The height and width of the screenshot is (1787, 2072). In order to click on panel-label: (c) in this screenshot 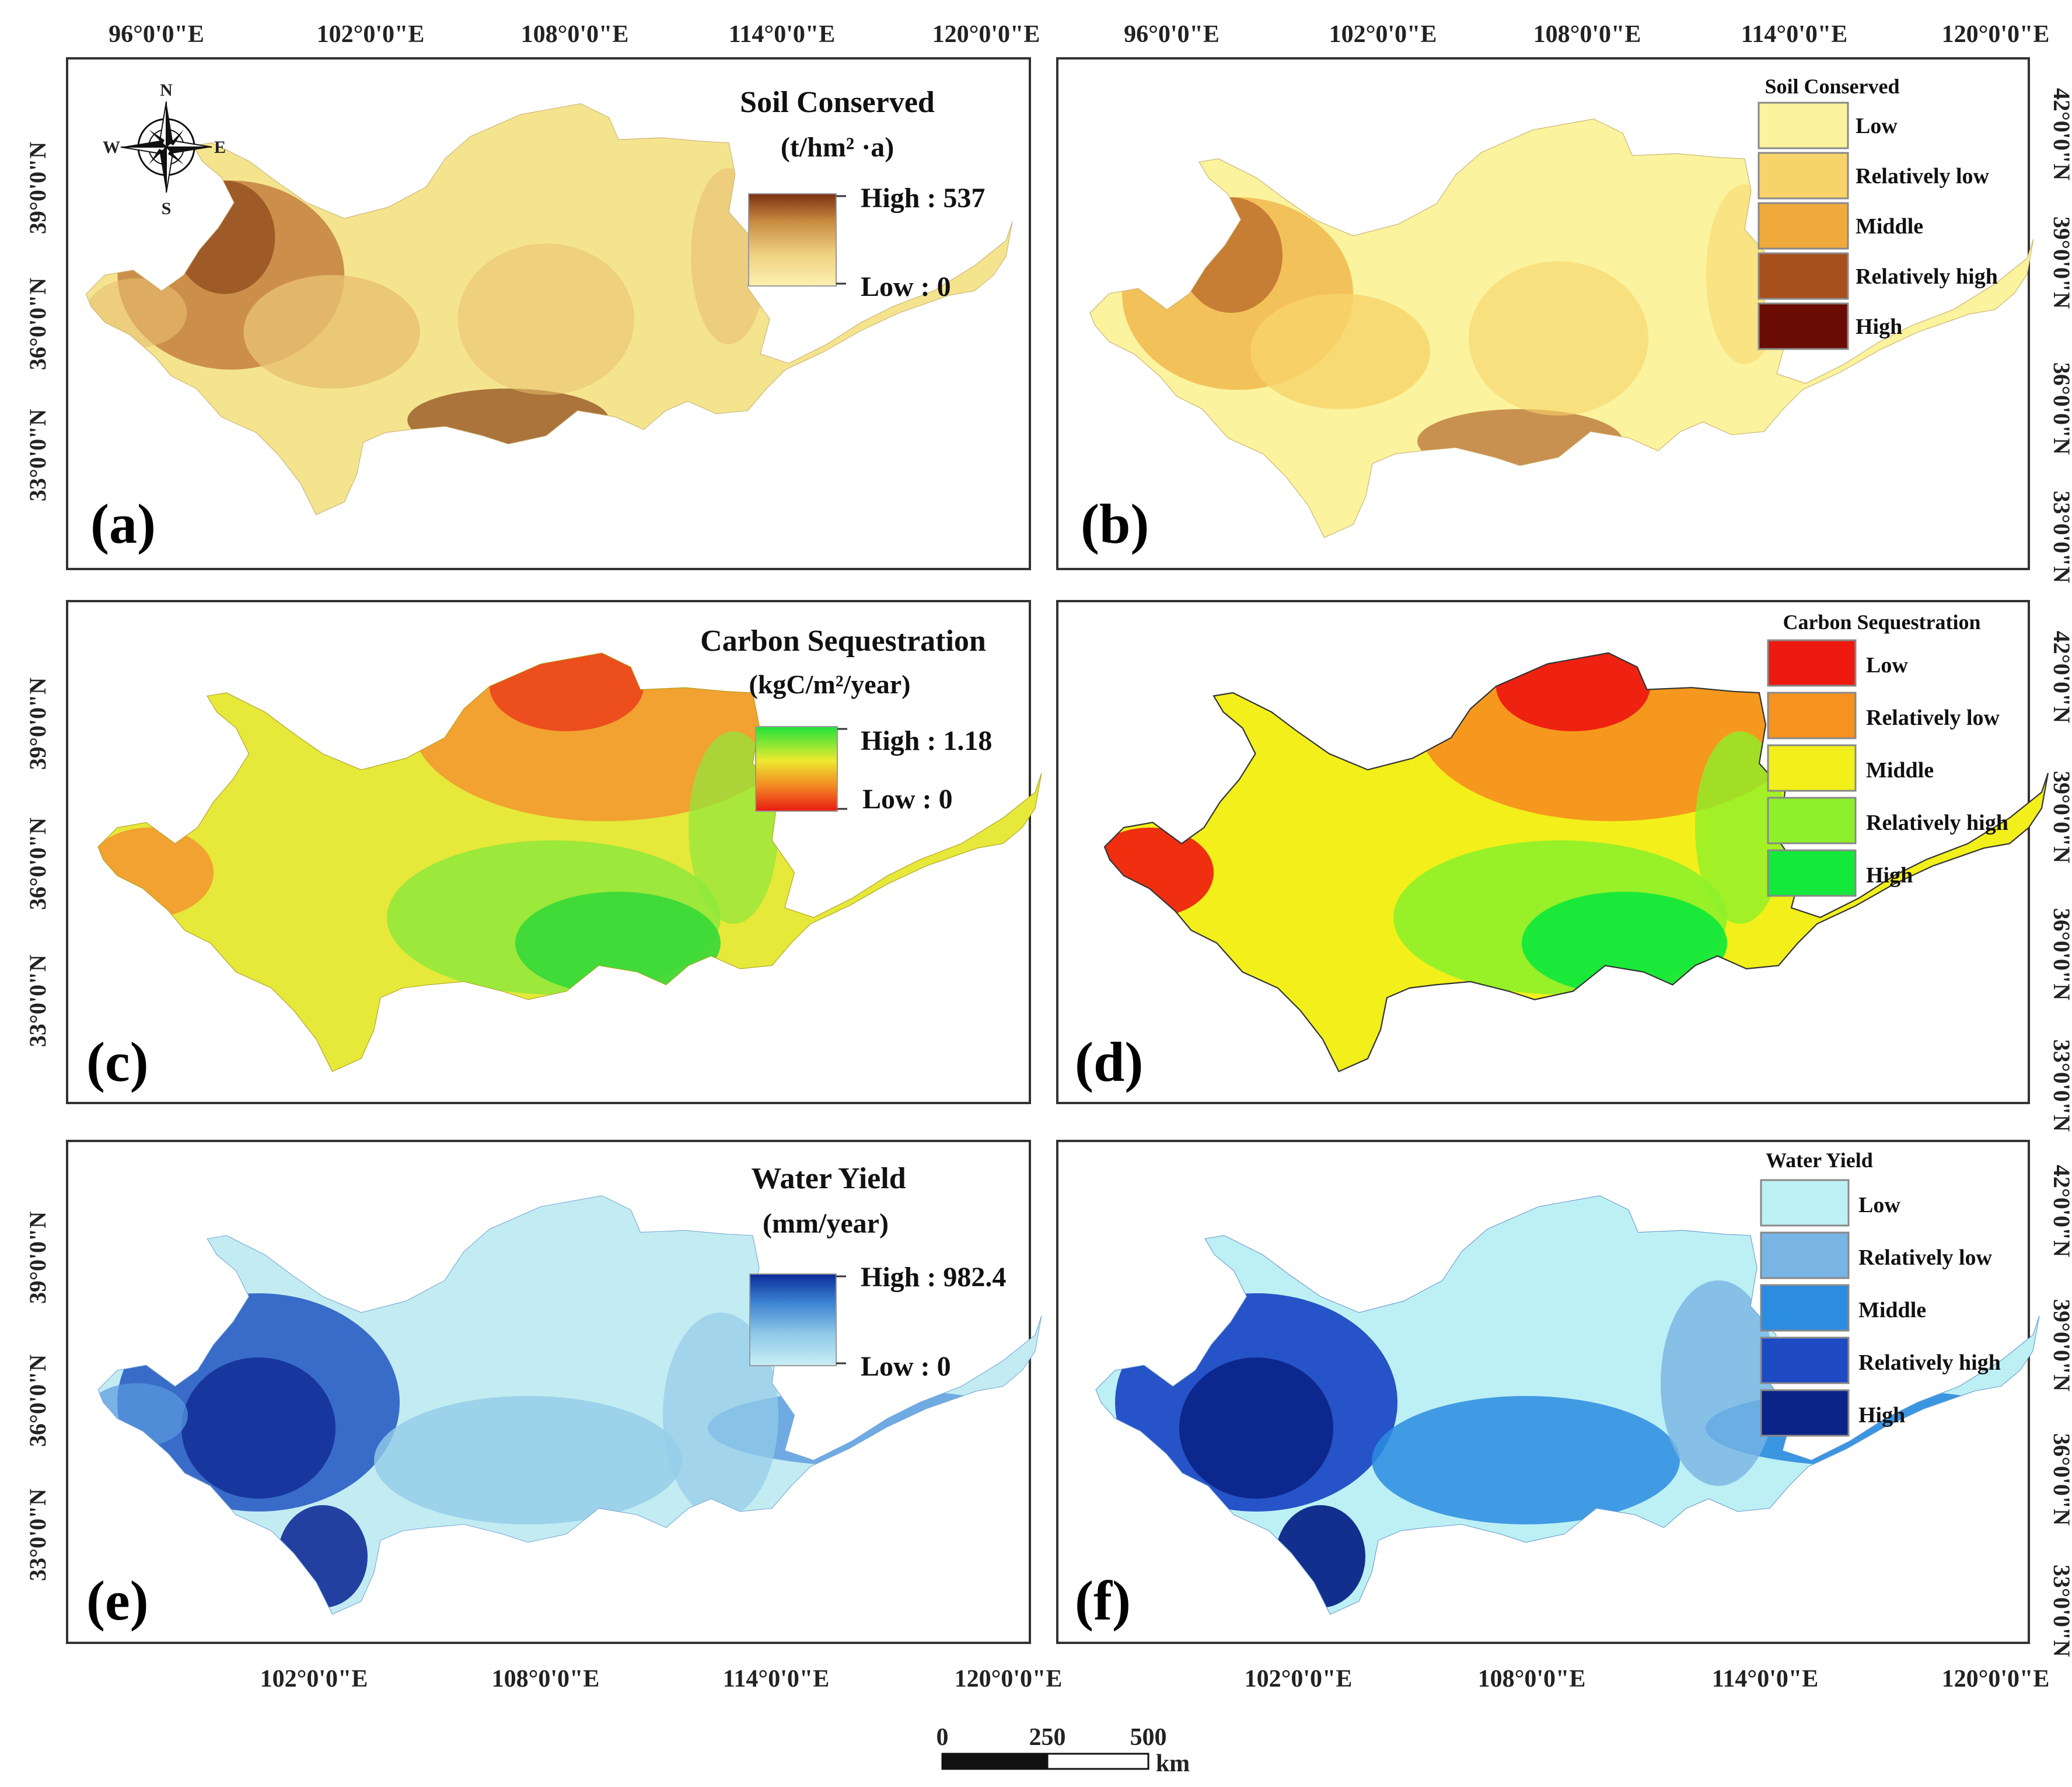, I will do `click(118, 1062)`.